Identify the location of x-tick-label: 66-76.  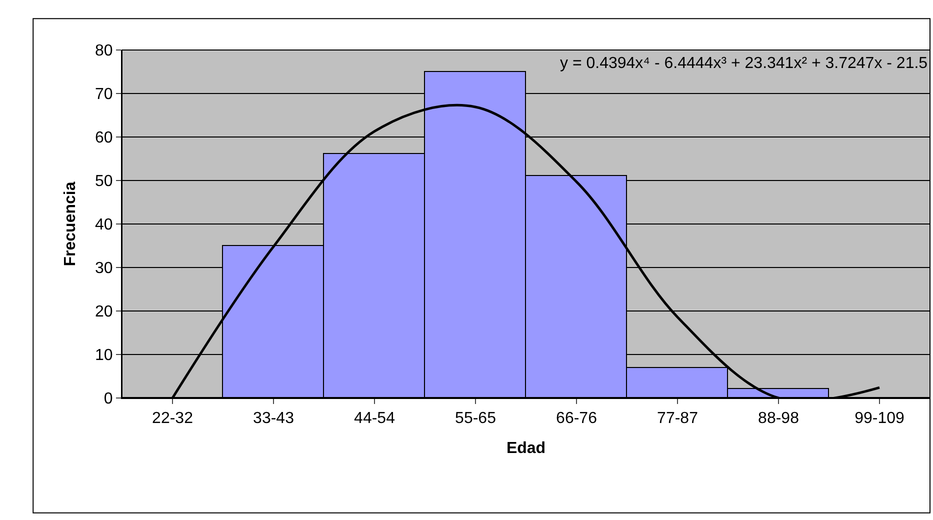
(577, 419).